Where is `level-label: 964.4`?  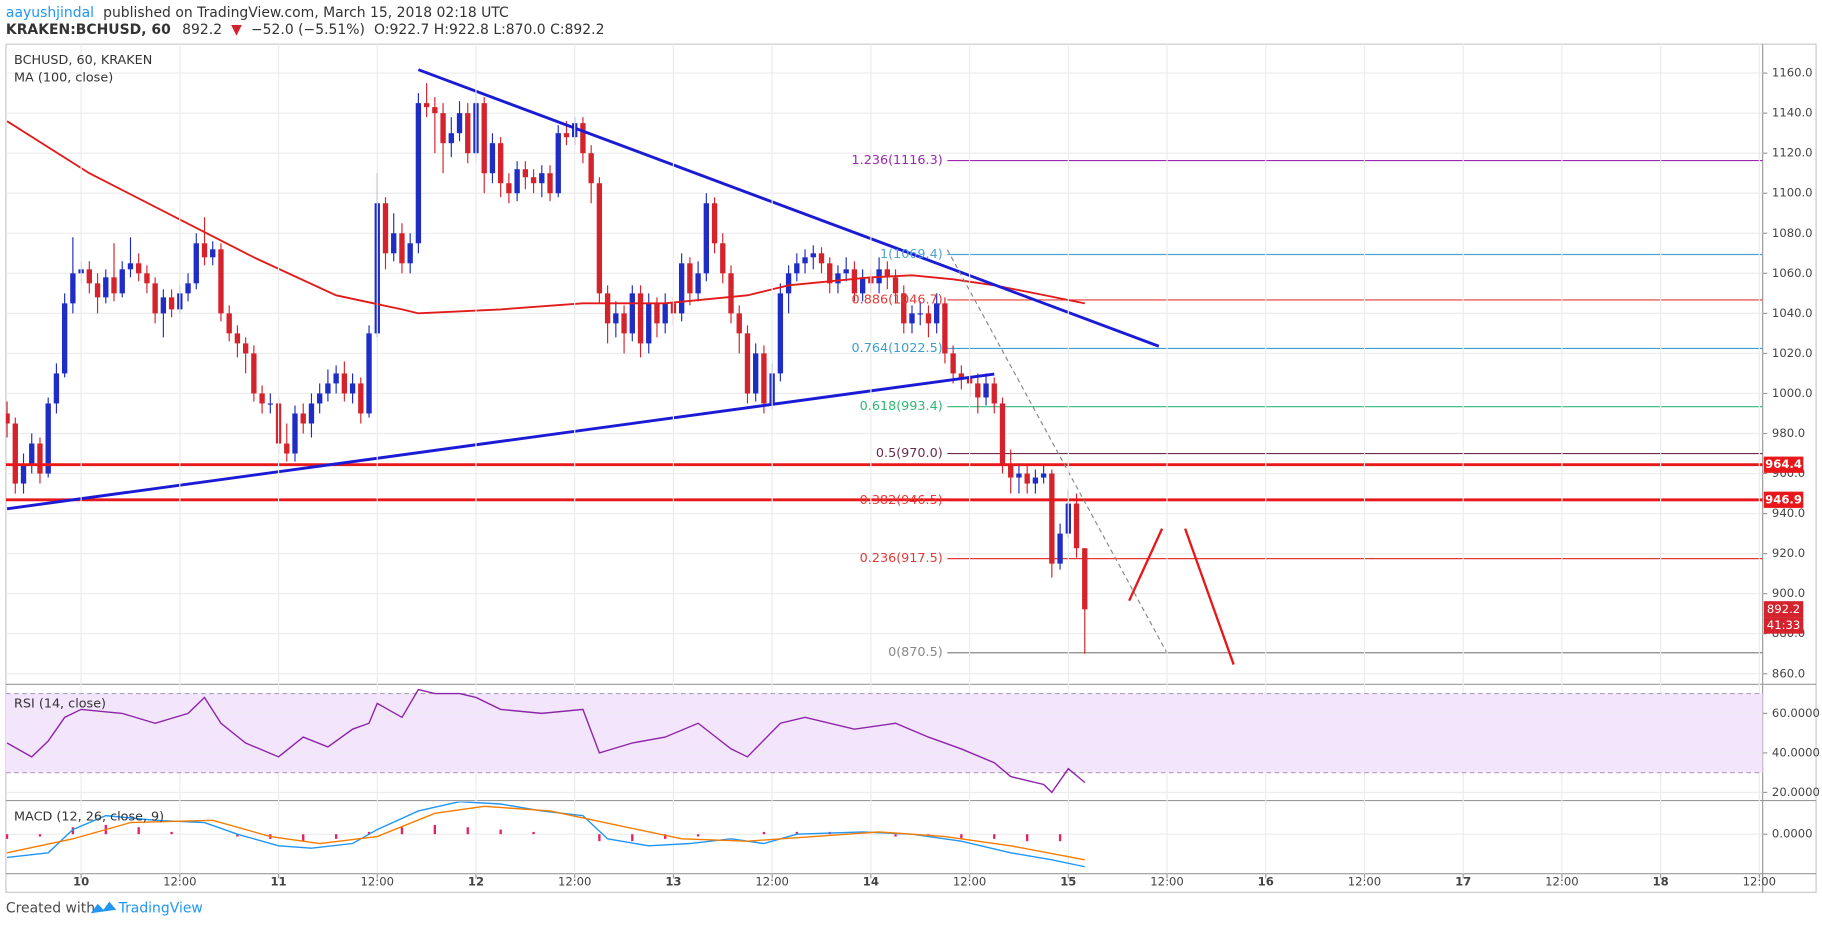
level-label: 964.4 is located at coordinates (1783, 464).